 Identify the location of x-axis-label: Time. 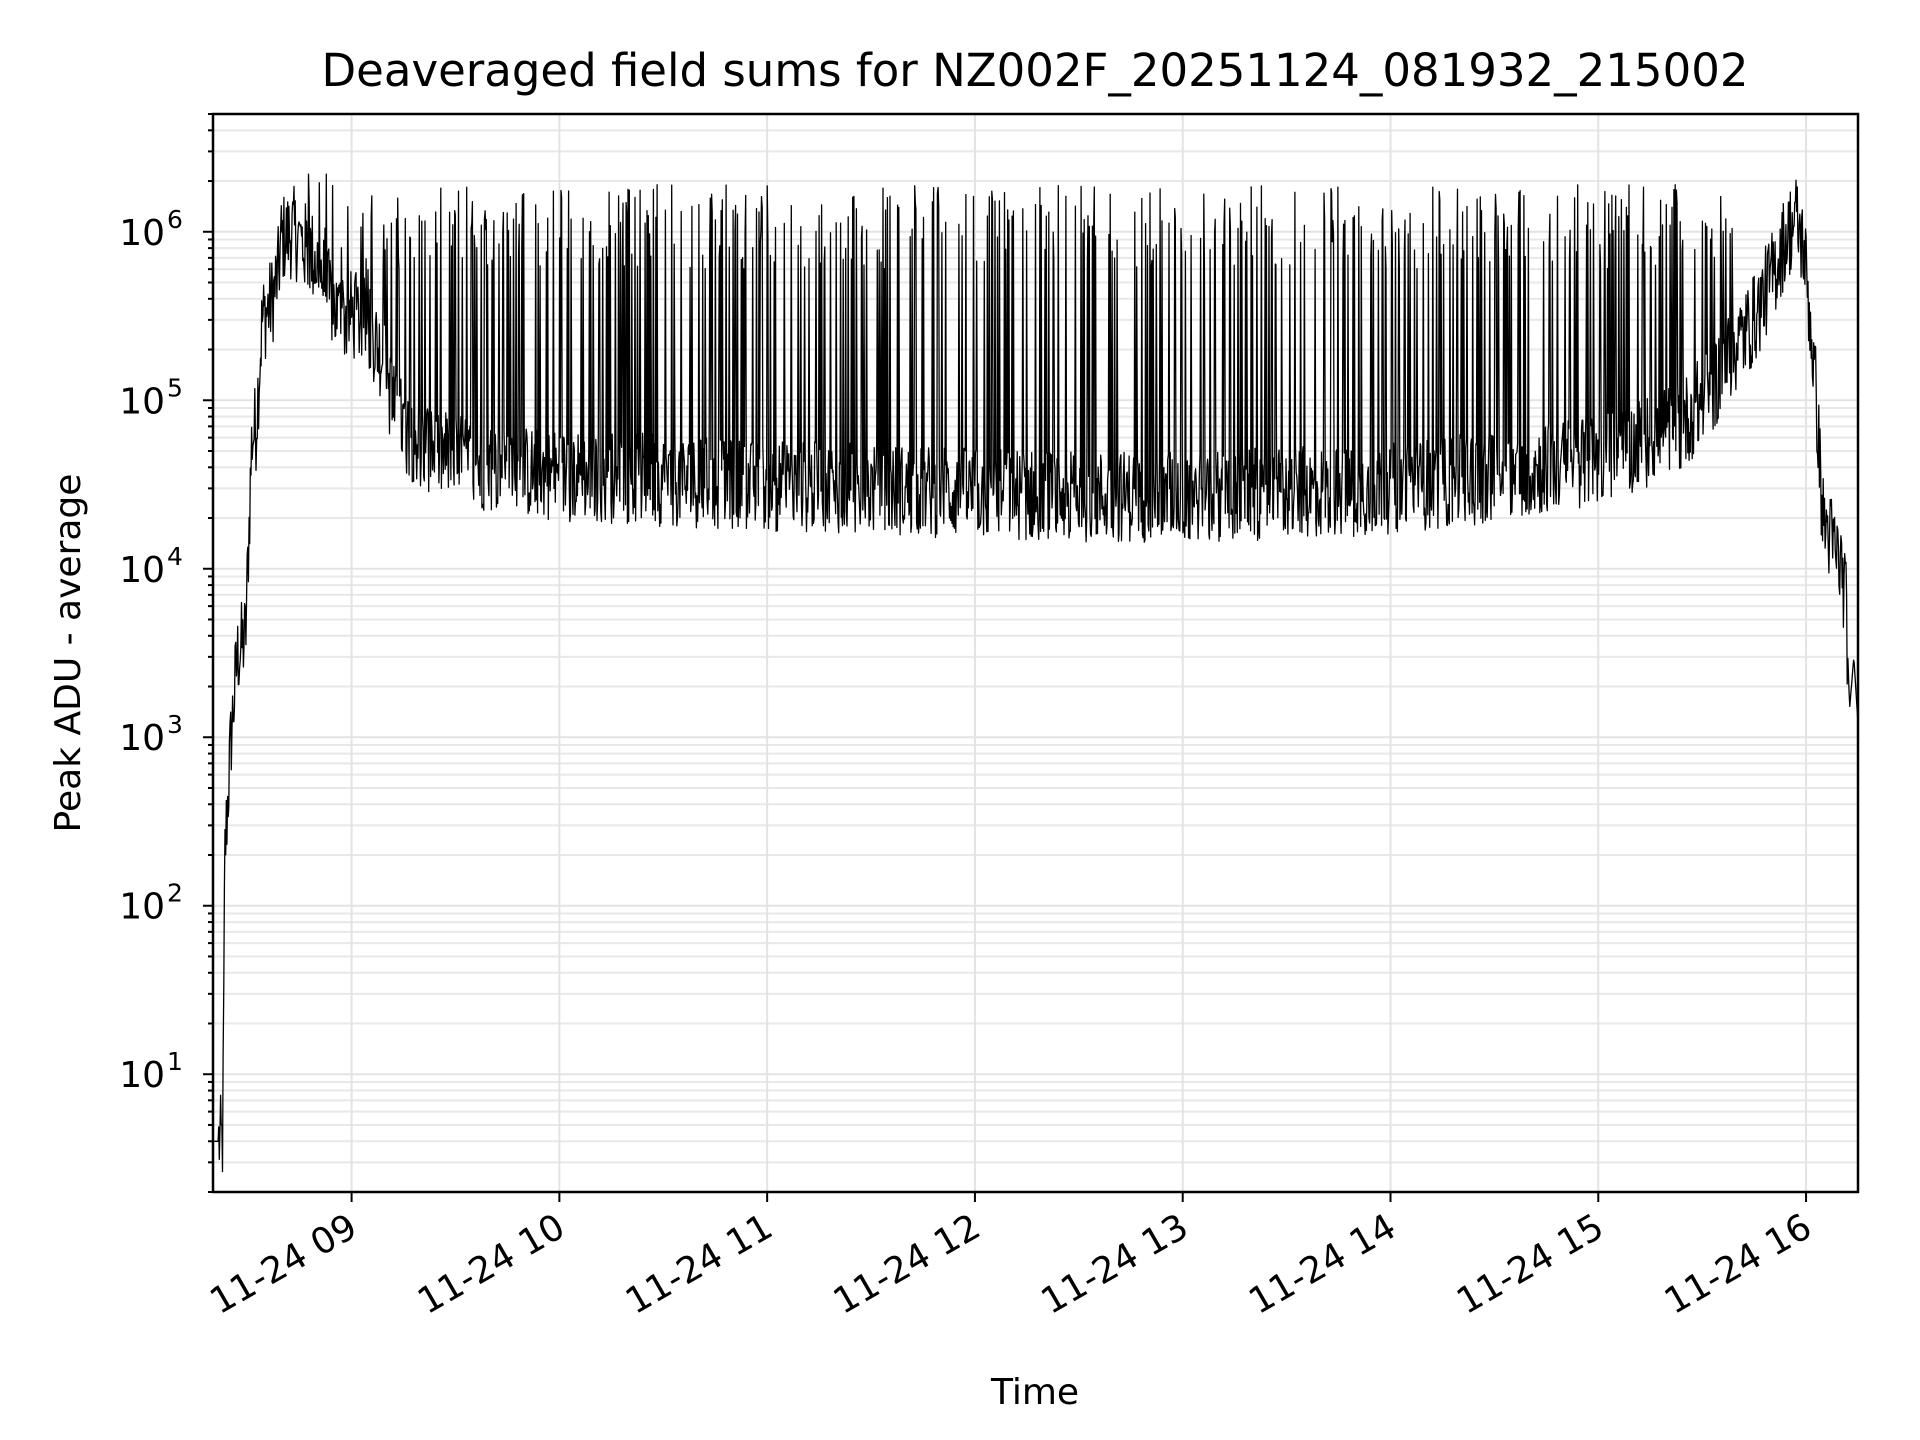
(1034, 1392).